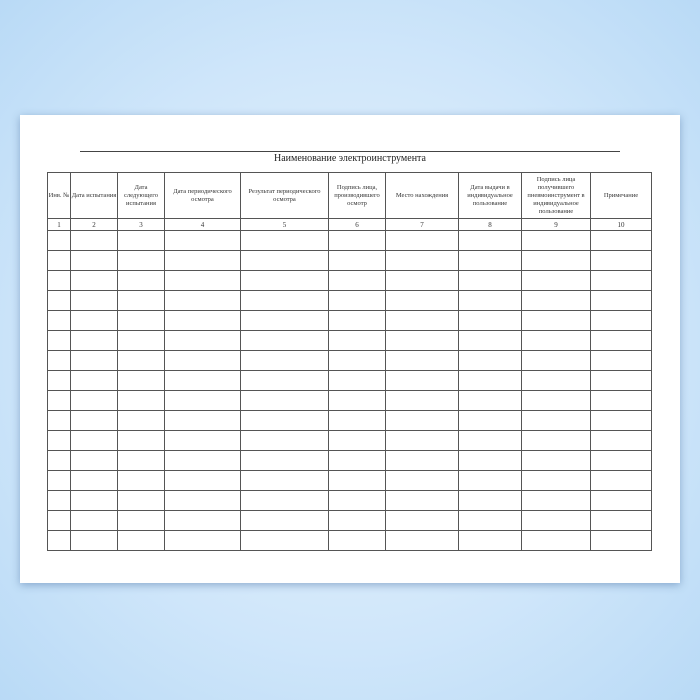 The image size is (700, 700). I want to click on document-title: Наименование электроинструмента, so click(350, 158).